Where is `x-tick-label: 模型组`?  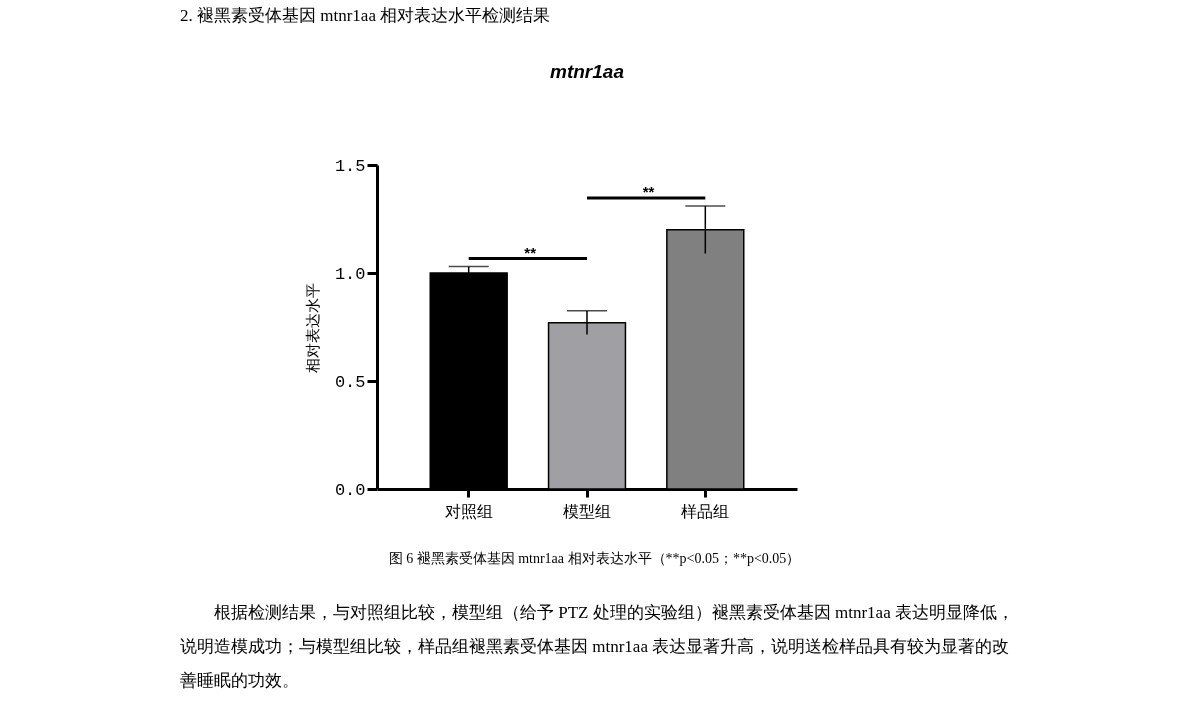 x-tick-label: 模型组 is located at coordinates (587, 511).